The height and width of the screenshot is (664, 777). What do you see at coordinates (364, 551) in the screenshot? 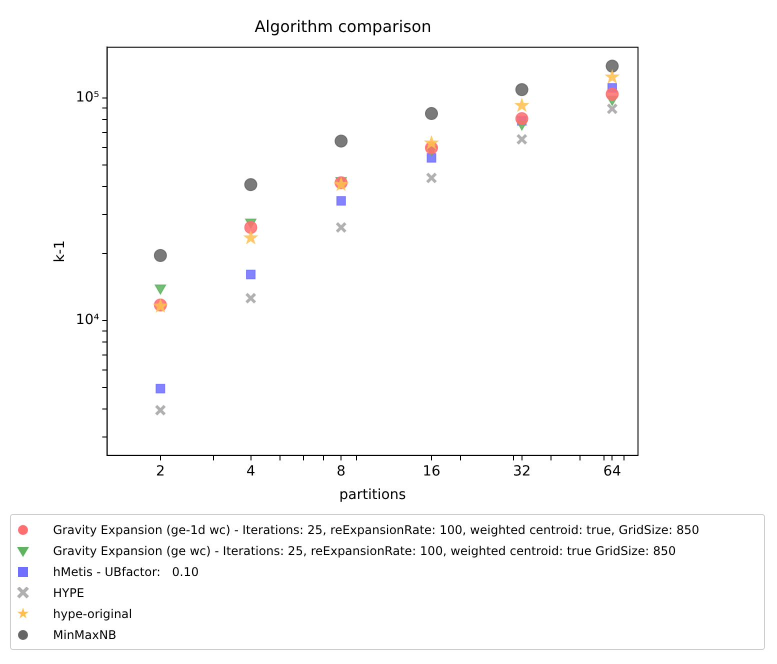
I see `legend-label: Gravity Expansion (ge wc) - Iterations: 25, reExpansionRate: 100, weighted centroid: true GridSize: 850` at bounding box center [364, 551].